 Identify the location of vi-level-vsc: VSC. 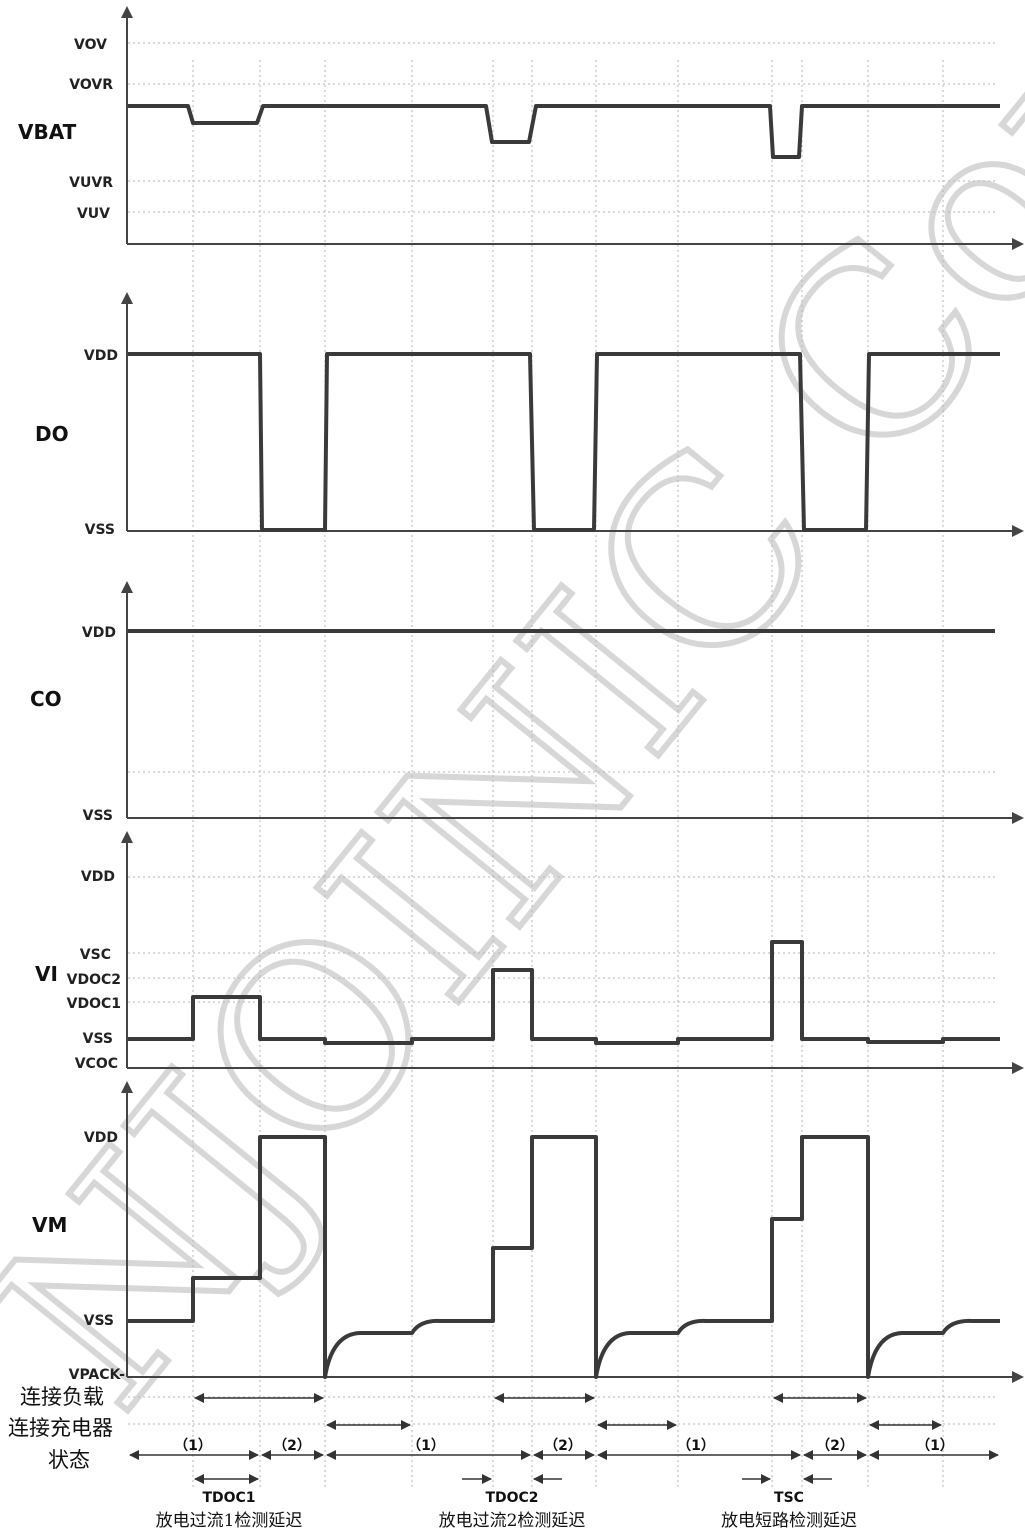
(95, 955).